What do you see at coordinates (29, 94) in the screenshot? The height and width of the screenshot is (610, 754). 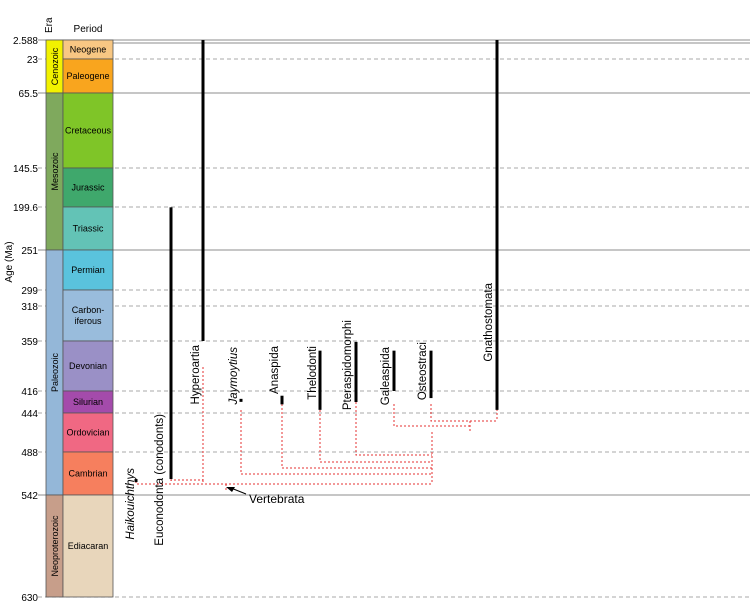 I see `age-tick-label: 65.5` at bounding box center [29, 94].